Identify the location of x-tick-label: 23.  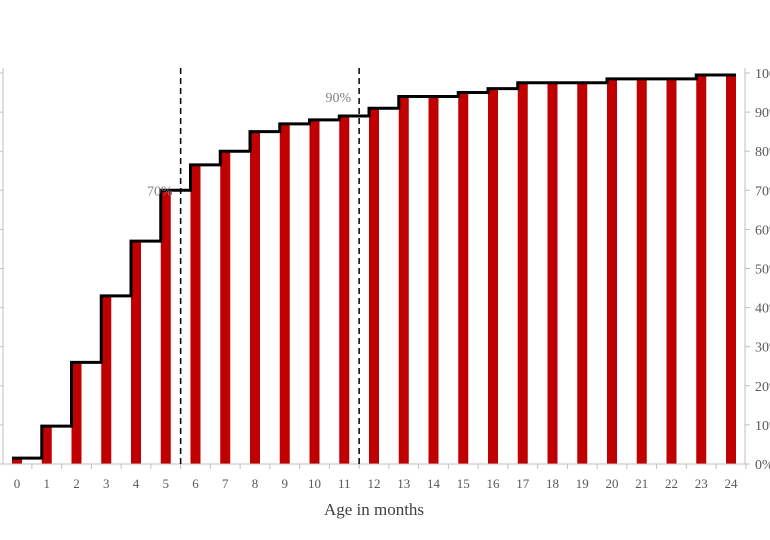
(701, 483).